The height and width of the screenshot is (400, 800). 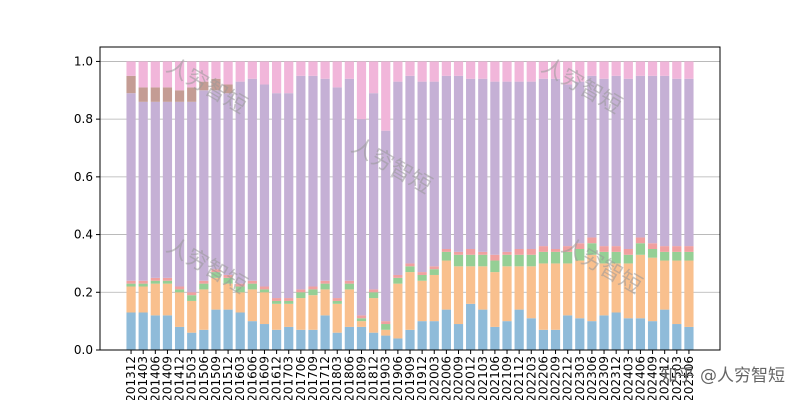 I want to click on x-tick-label: 202312, so click(x=616, y=378).